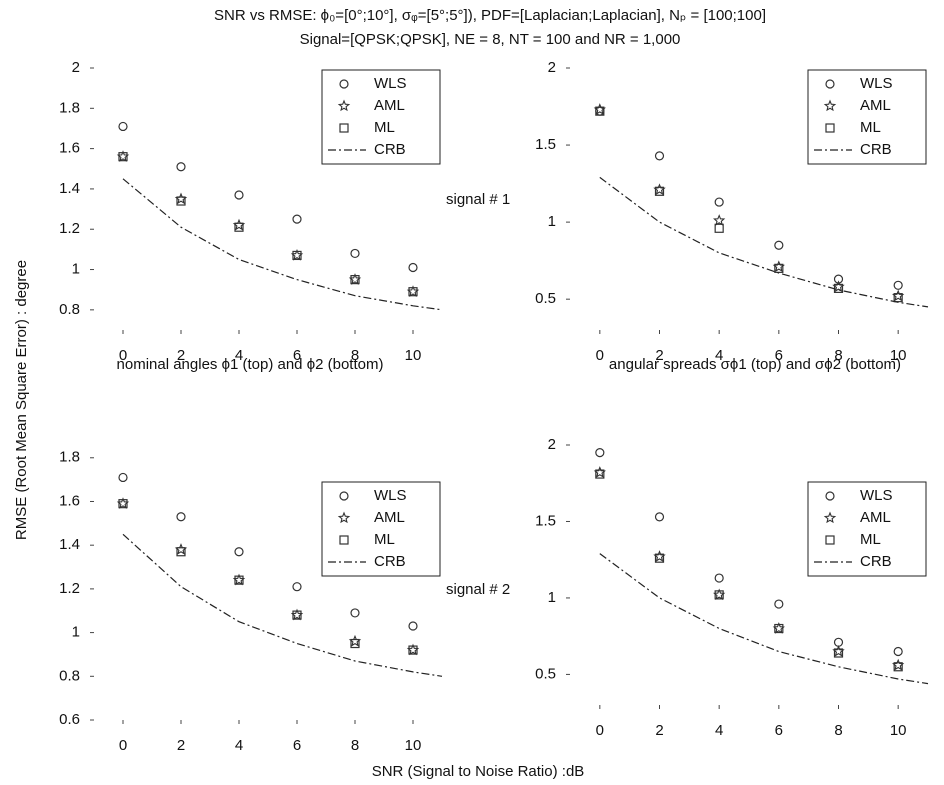  I want to click on y-tick-label: 2, so click(76, 67).